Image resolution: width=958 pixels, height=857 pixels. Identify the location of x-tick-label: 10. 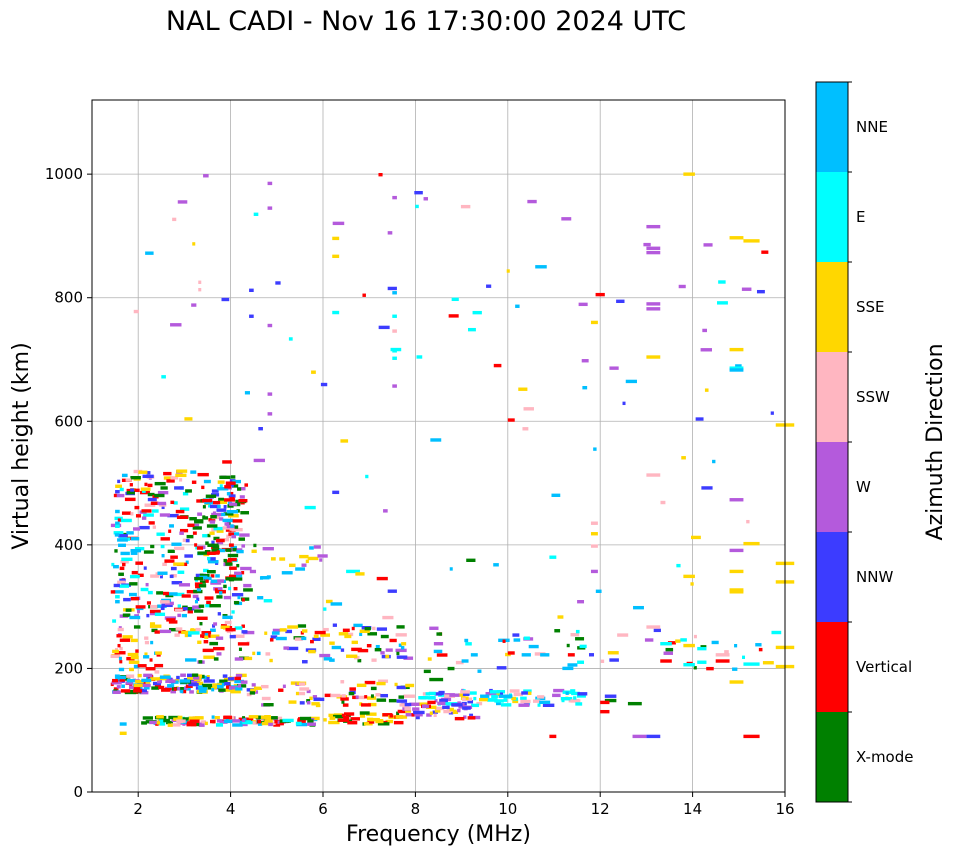
(507, 809).